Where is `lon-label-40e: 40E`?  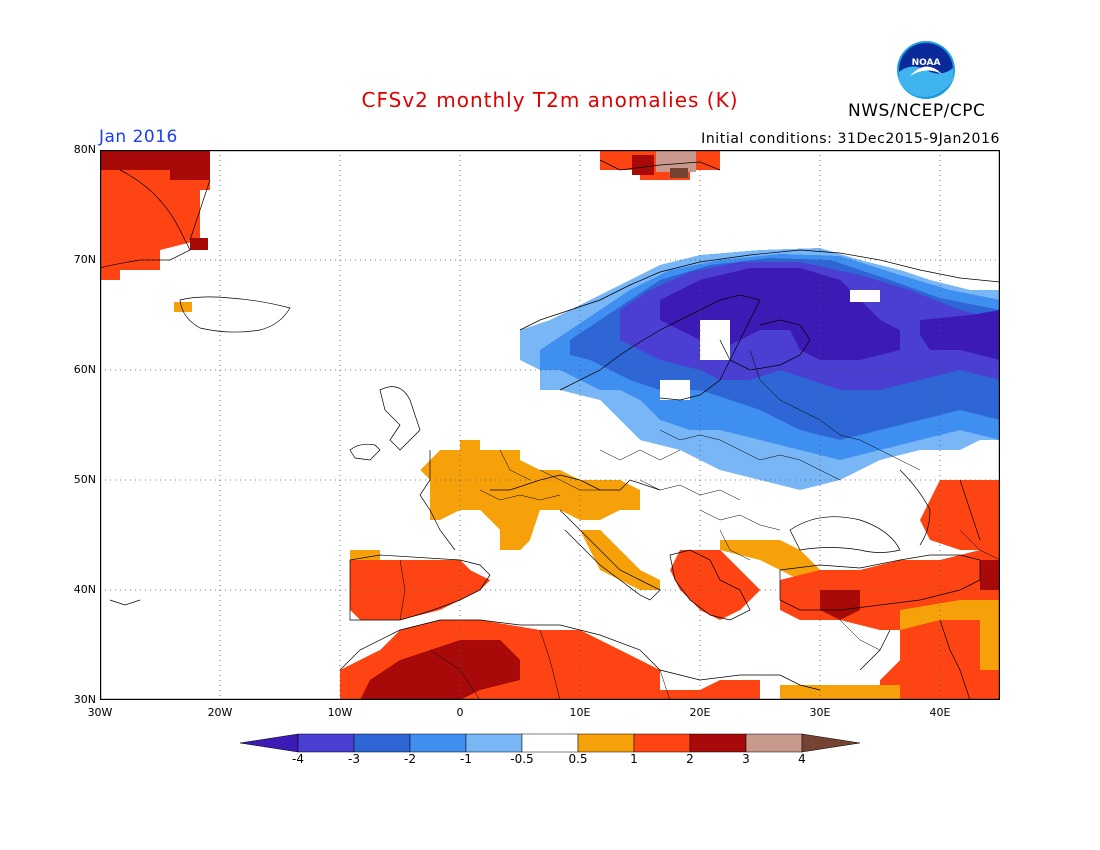
lon-label-40e: 40E is located at coordinates (940, 712).